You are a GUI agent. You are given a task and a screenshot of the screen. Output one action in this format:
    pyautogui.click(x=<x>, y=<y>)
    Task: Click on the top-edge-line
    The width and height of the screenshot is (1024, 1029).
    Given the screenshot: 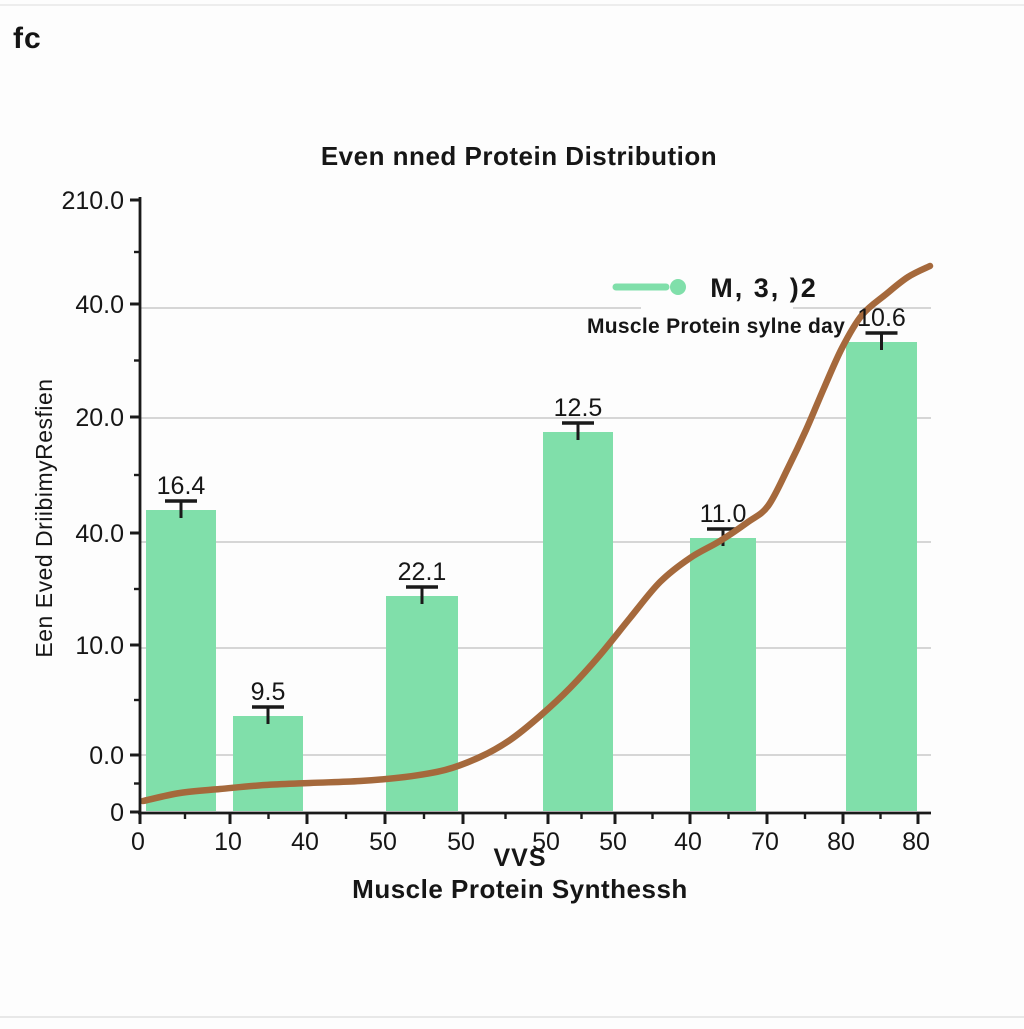 What is the action you would take?
    pyautogui.click(x=512, y=5)
    